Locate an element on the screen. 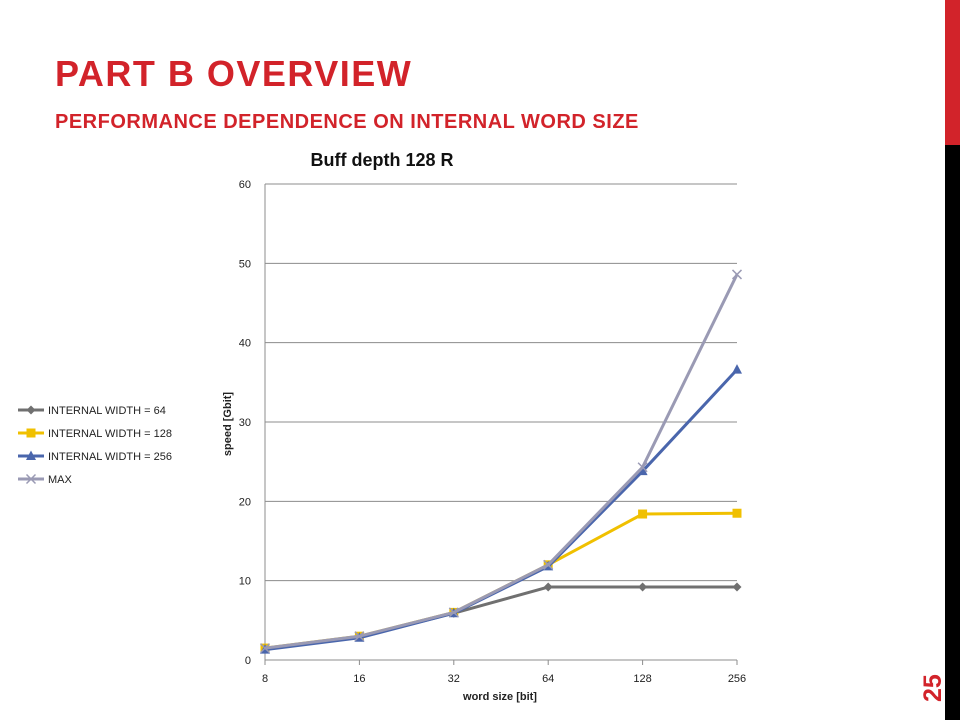 Image resolution: width=960 pixels, height=720 pixels. slide-title: PART B OVERVIEW is located at coordinates (234, 73).